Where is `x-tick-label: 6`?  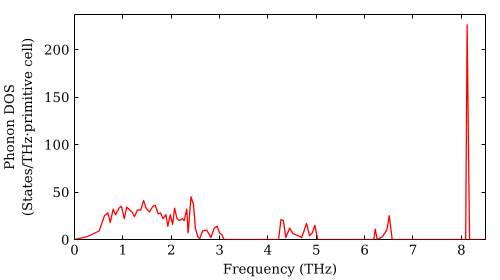
x-tick-label: 6 is located at coordinates (364, 251).